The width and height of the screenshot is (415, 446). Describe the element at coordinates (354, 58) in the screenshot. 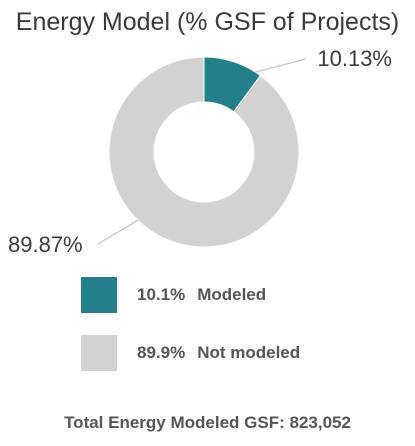

I see `data-label-modeled: 10.13%` at that location.